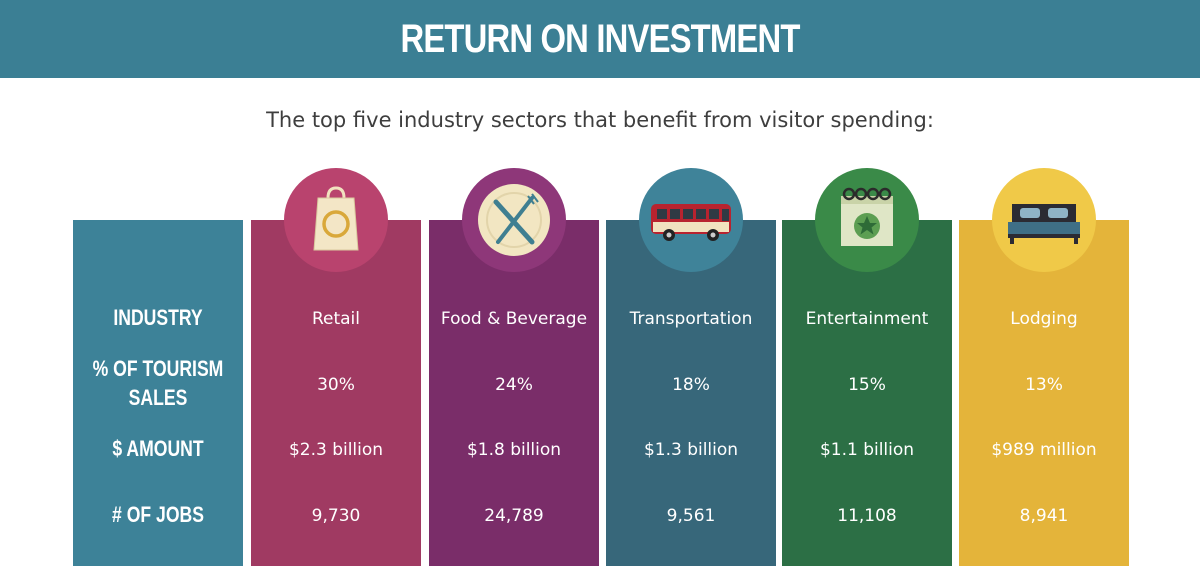  Describe the element at coordinates (1044, 385) in the screenshot. I see `pct-cell: 13%` at that location.